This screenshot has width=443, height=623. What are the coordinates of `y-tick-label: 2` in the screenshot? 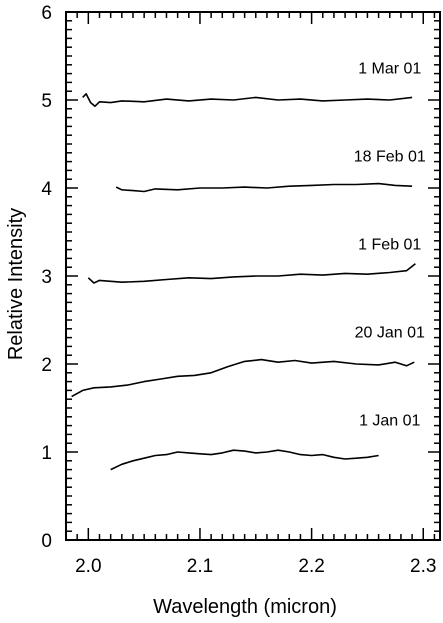 It's located at (46, 365).